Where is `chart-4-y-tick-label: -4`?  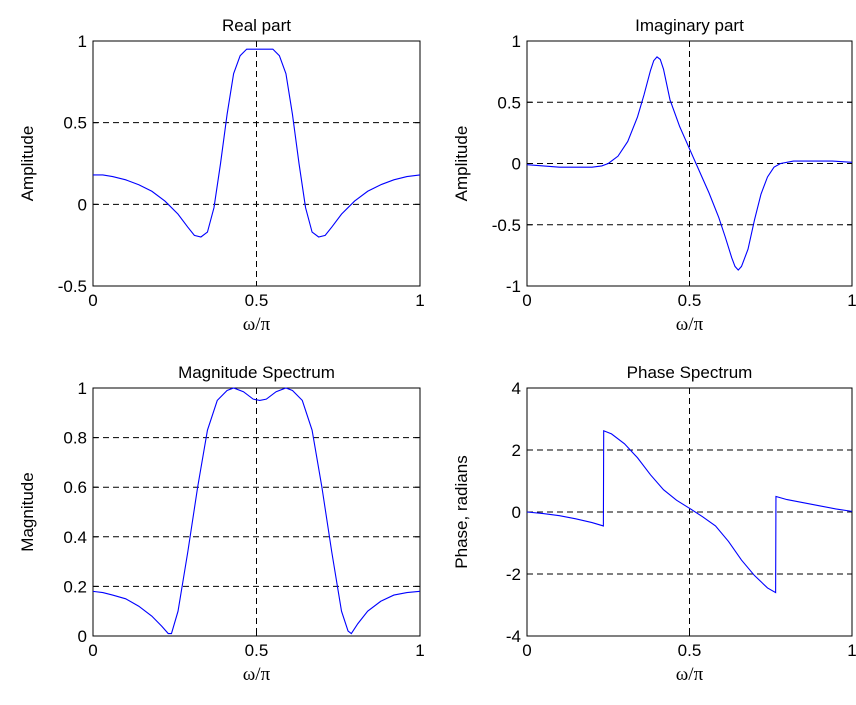 chart-4-y-tick-label: -4 is located at coordinates (513, 636).